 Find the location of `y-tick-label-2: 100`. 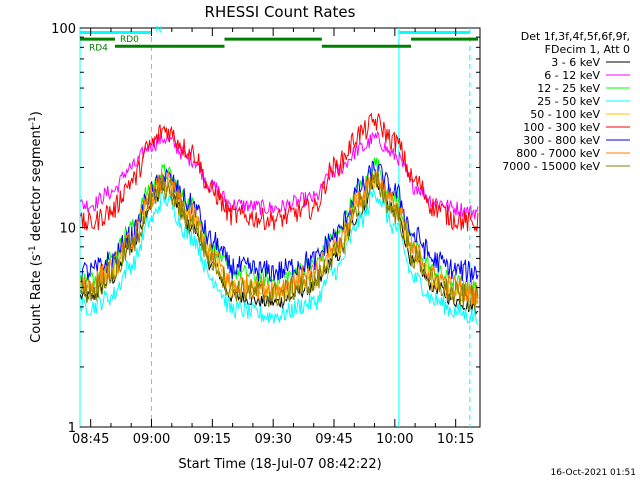

y-tick-label-2: 100 is located at coordinates (63, 29).